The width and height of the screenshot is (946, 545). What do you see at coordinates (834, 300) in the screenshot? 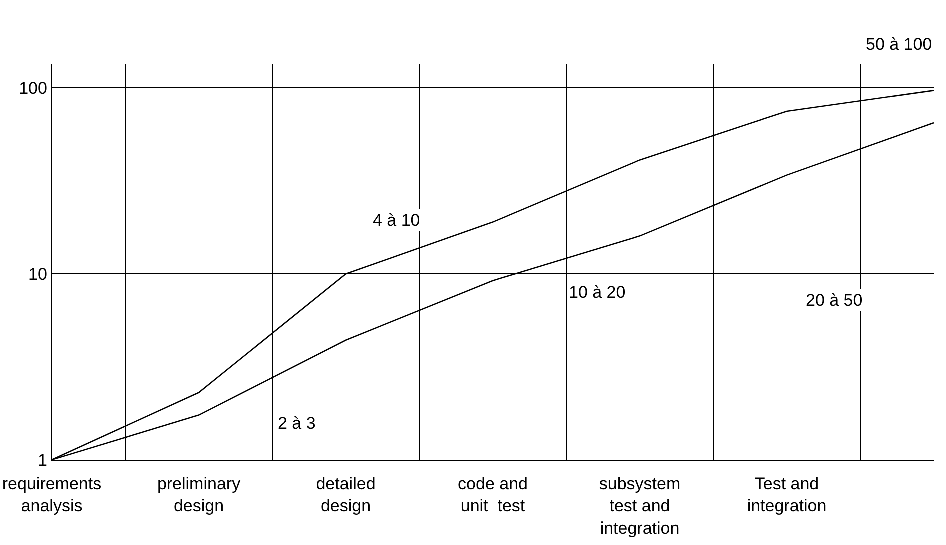
I see `annotation: 20 à 50` at bounding box center [834, 300].